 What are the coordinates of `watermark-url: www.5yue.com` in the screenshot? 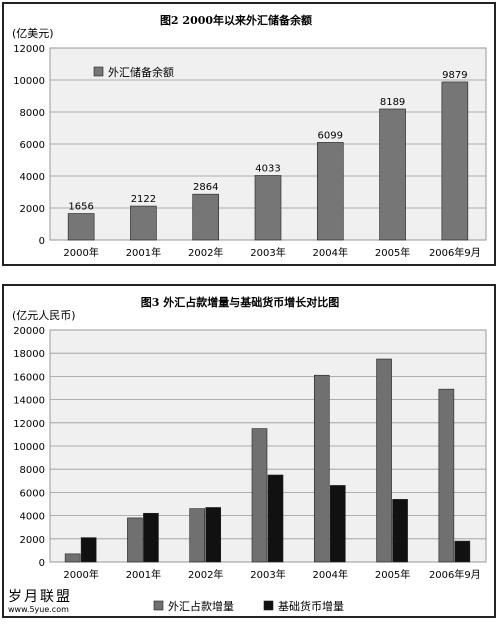 It's located at (38, 609).